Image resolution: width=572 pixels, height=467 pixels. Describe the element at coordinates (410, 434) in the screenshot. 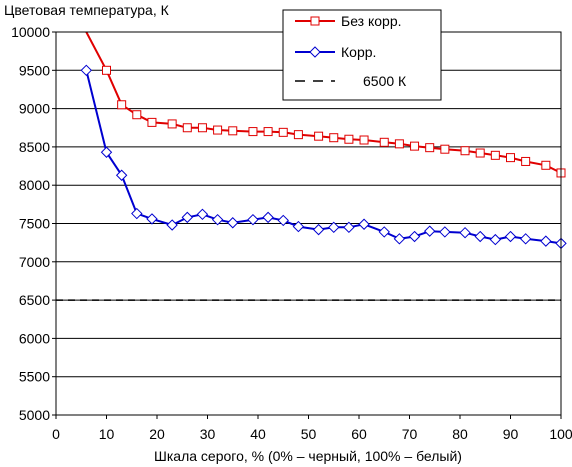

I see `x-tick-label: 70` at that location.